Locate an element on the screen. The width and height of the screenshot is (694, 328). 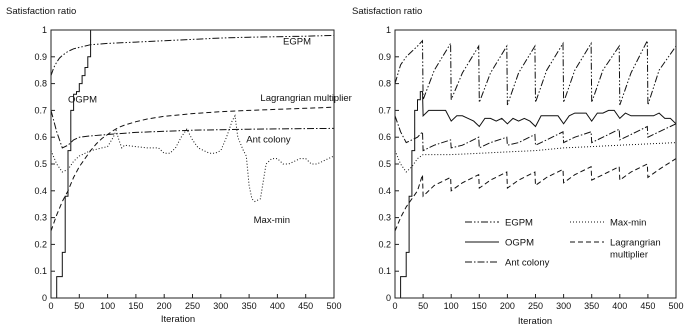
legend-label-ant-colony: Ant colony is located at coordinates (527, 263).